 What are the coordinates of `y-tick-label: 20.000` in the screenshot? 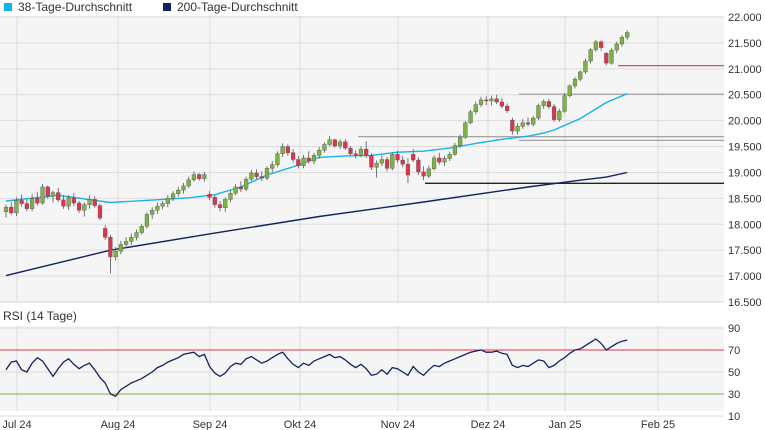 It's located at (745, 122).